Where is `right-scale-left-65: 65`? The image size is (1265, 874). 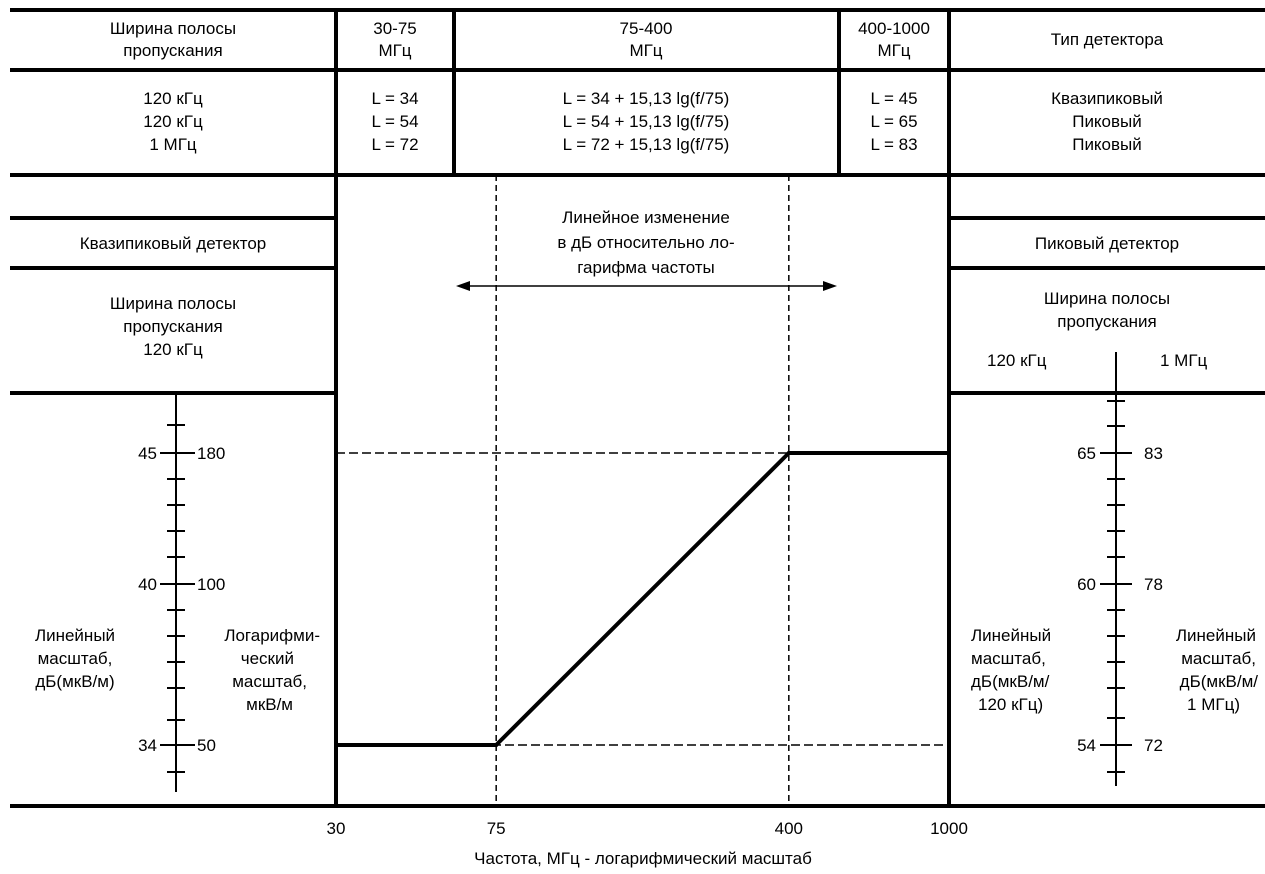 right-scale-left-65: 65 is located at coordinates (1086, 453).